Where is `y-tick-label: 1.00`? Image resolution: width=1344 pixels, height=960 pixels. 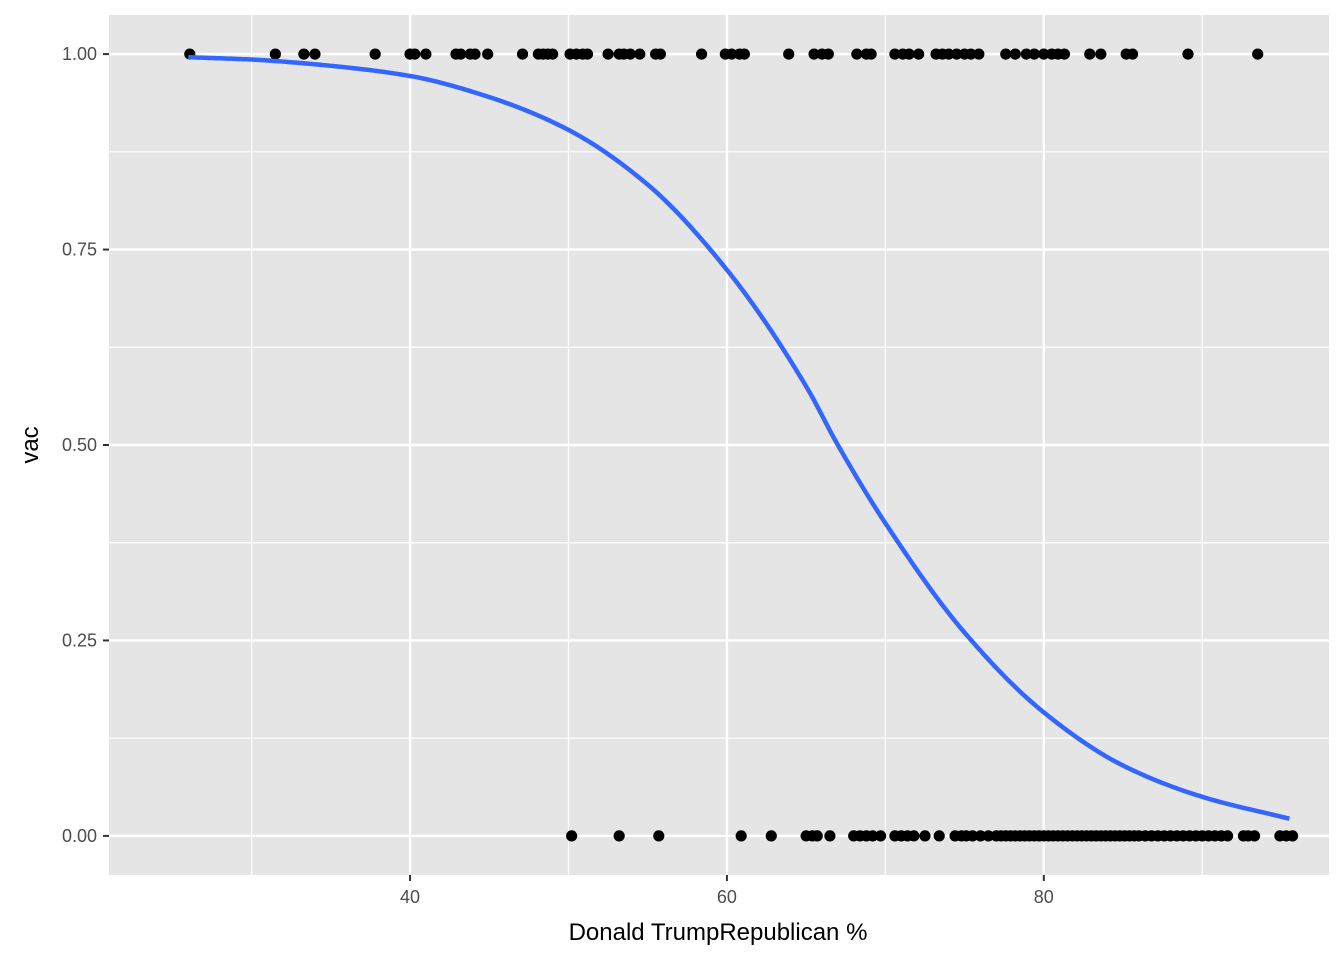 y-tick-label: 1.00 is located at coordinates (79, 54).